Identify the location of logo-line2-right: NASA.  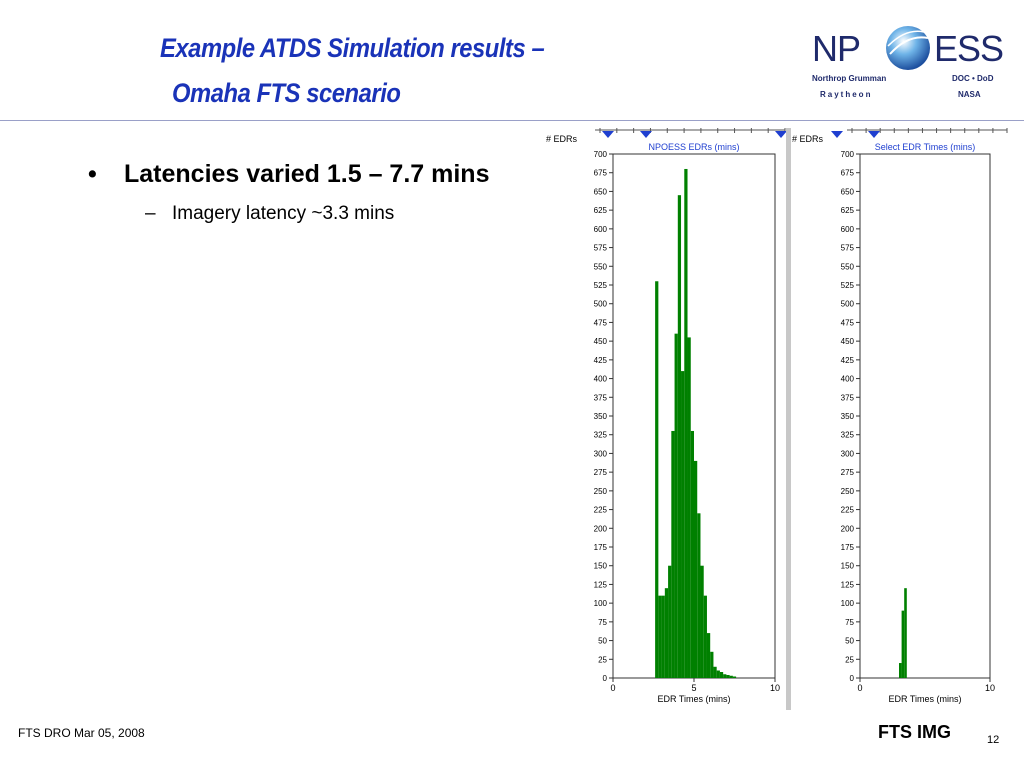
(969, 94).